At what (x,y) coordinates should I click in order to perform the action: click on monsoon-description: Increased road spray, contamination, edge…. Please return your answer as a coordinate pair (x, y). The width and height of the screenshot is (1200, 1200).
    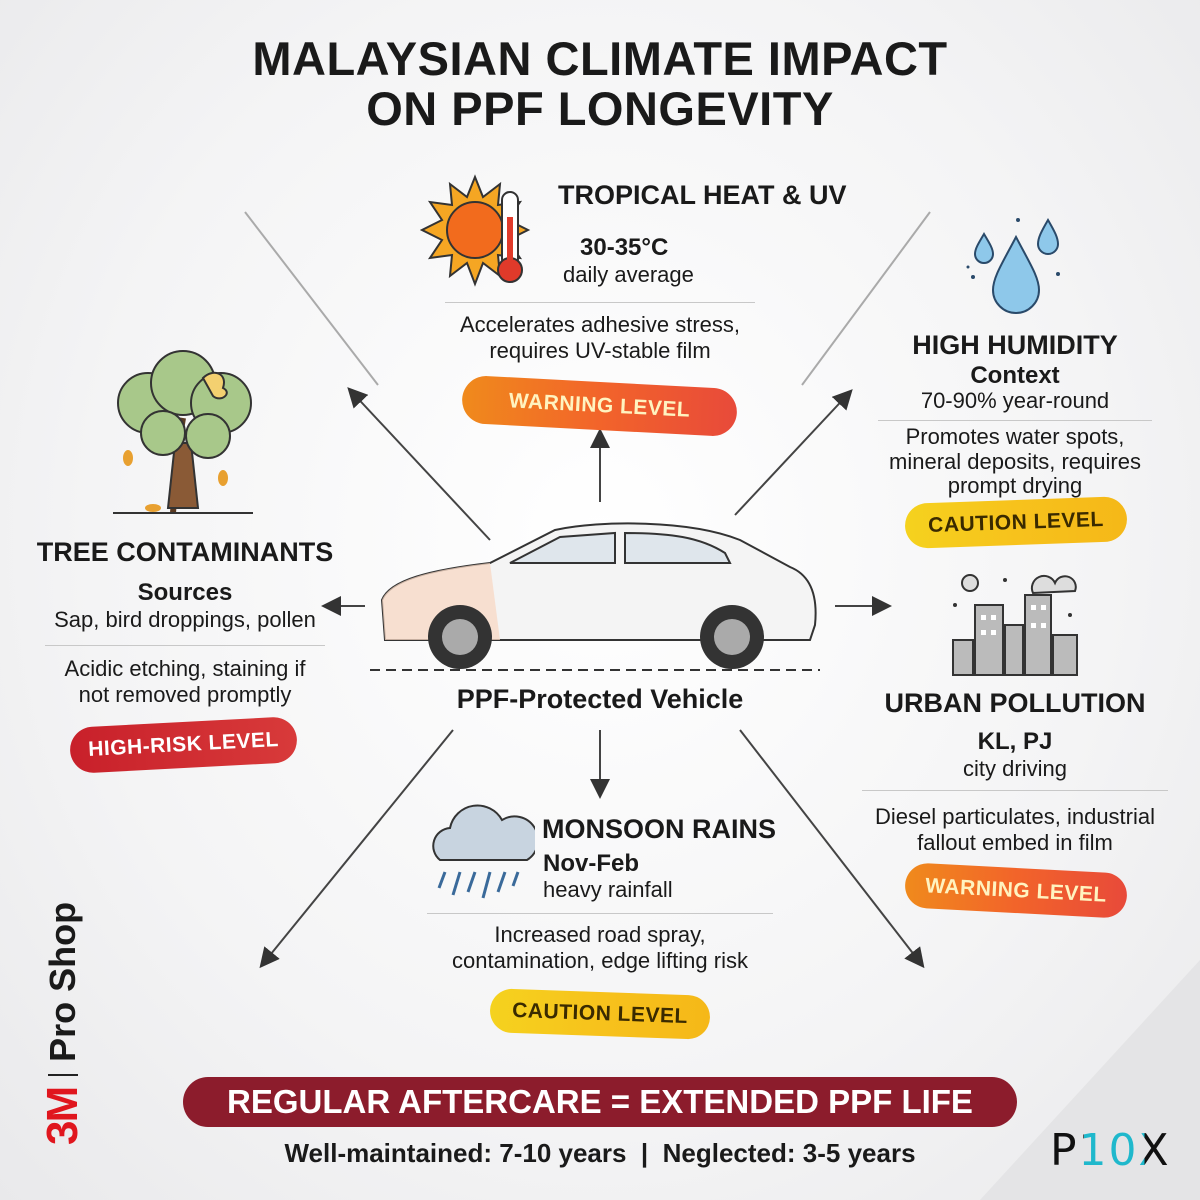
    Looking at the image, I should click on (600, 947).